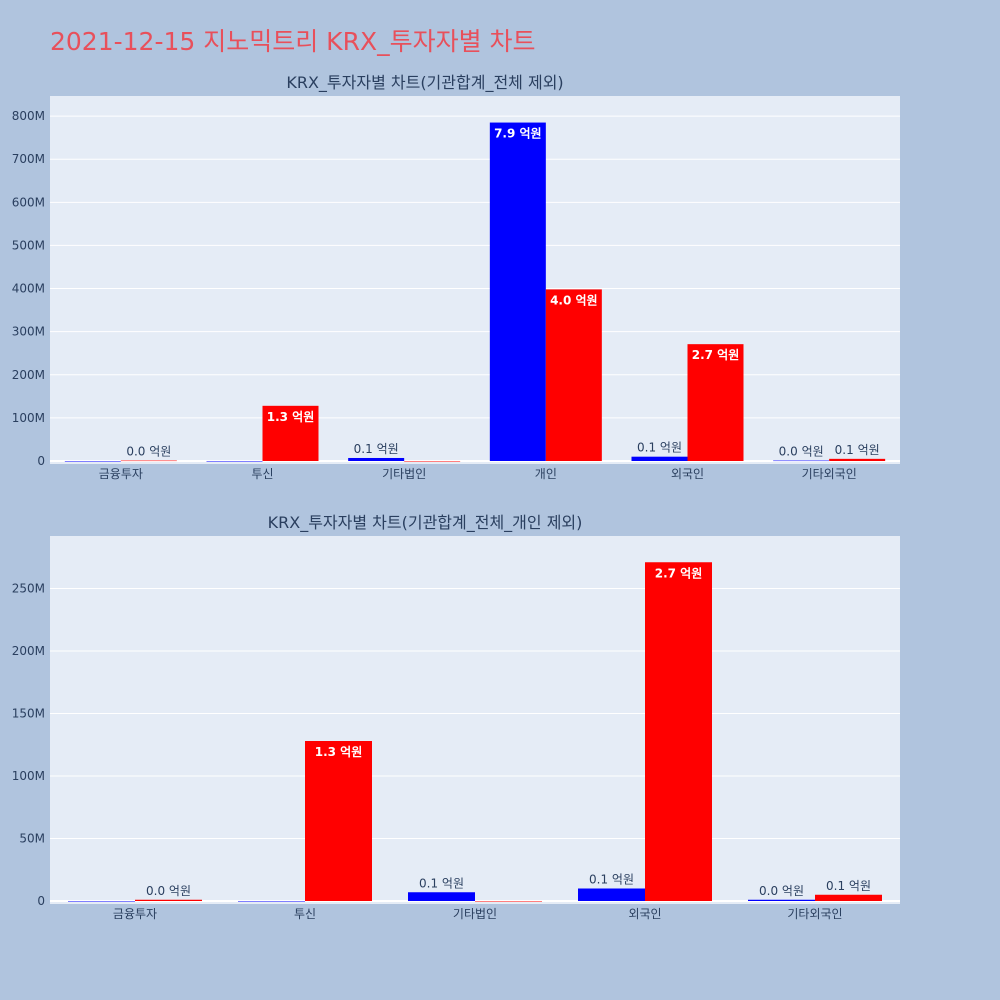  I want to click on x-tick-label: 개인, so click(546, 474).